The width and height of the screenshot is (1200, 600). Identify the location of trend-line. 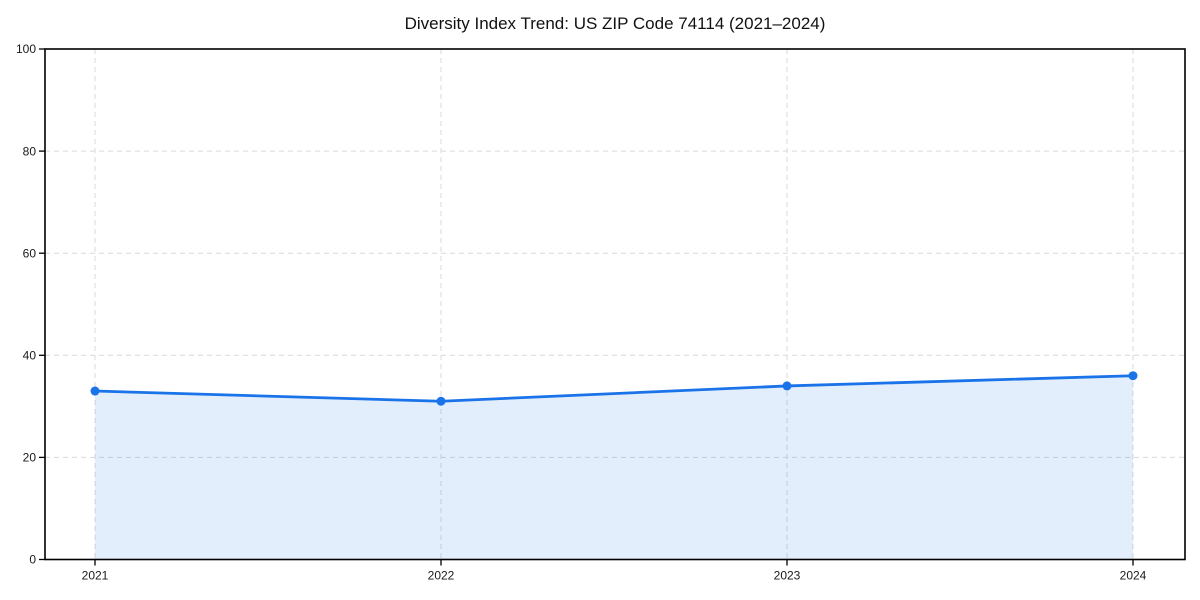
(614, 388).